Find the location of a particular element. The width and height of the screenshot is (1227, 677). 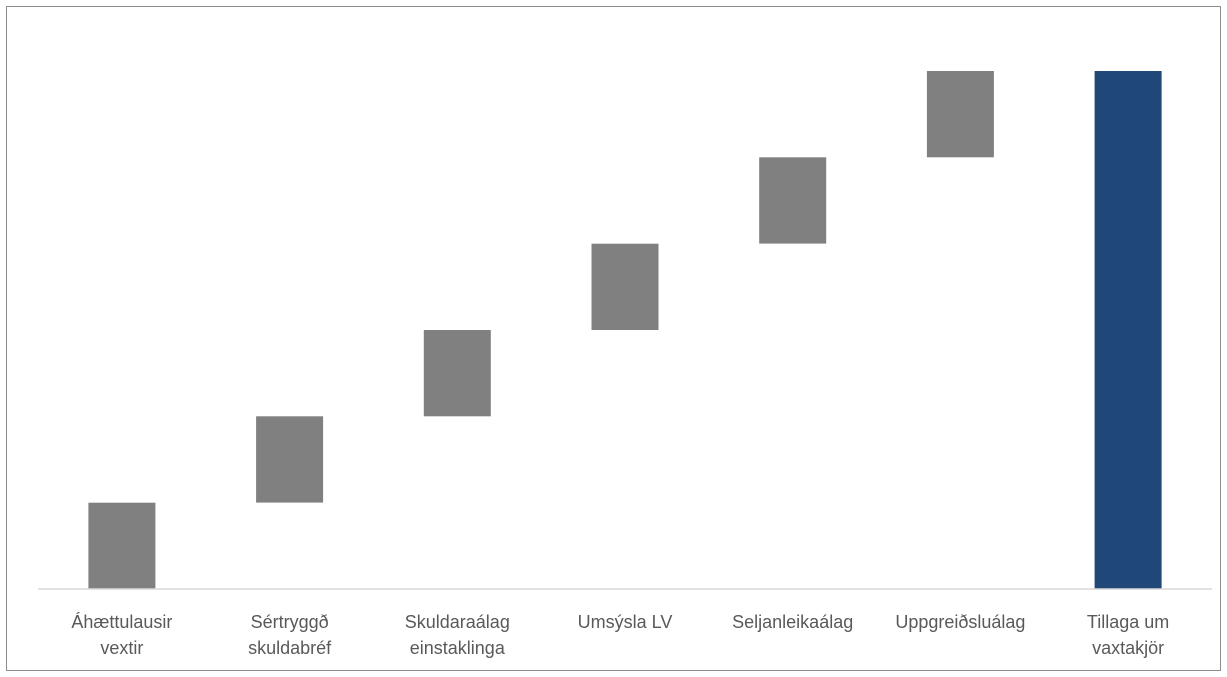

x-tick-label: Seljanleikaálag is located at coordinates (792, 622).